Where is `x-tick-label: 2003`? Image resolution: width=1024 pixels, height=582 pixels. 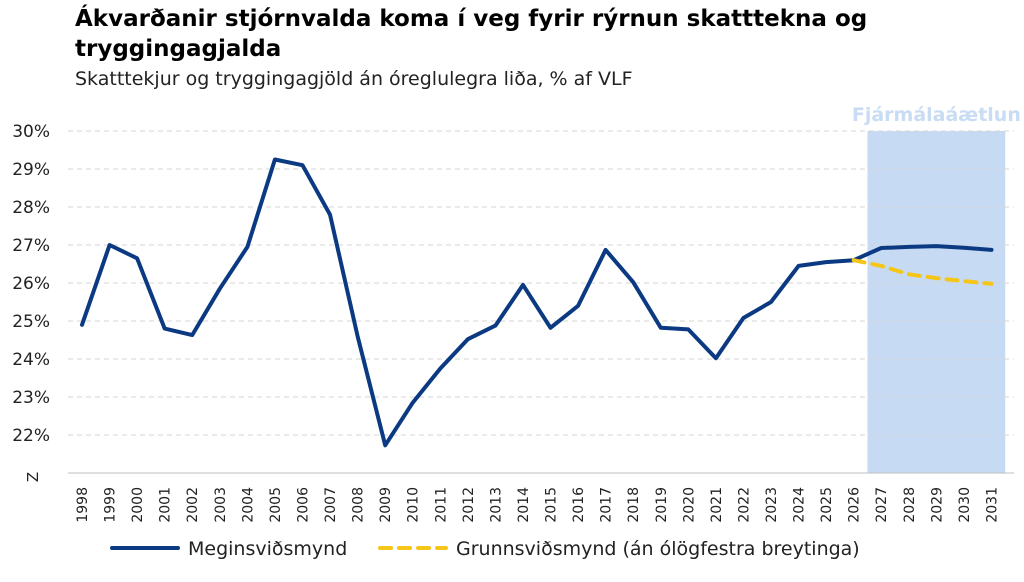 x-tick-label: 2003 is located at coordinates (221, 505).